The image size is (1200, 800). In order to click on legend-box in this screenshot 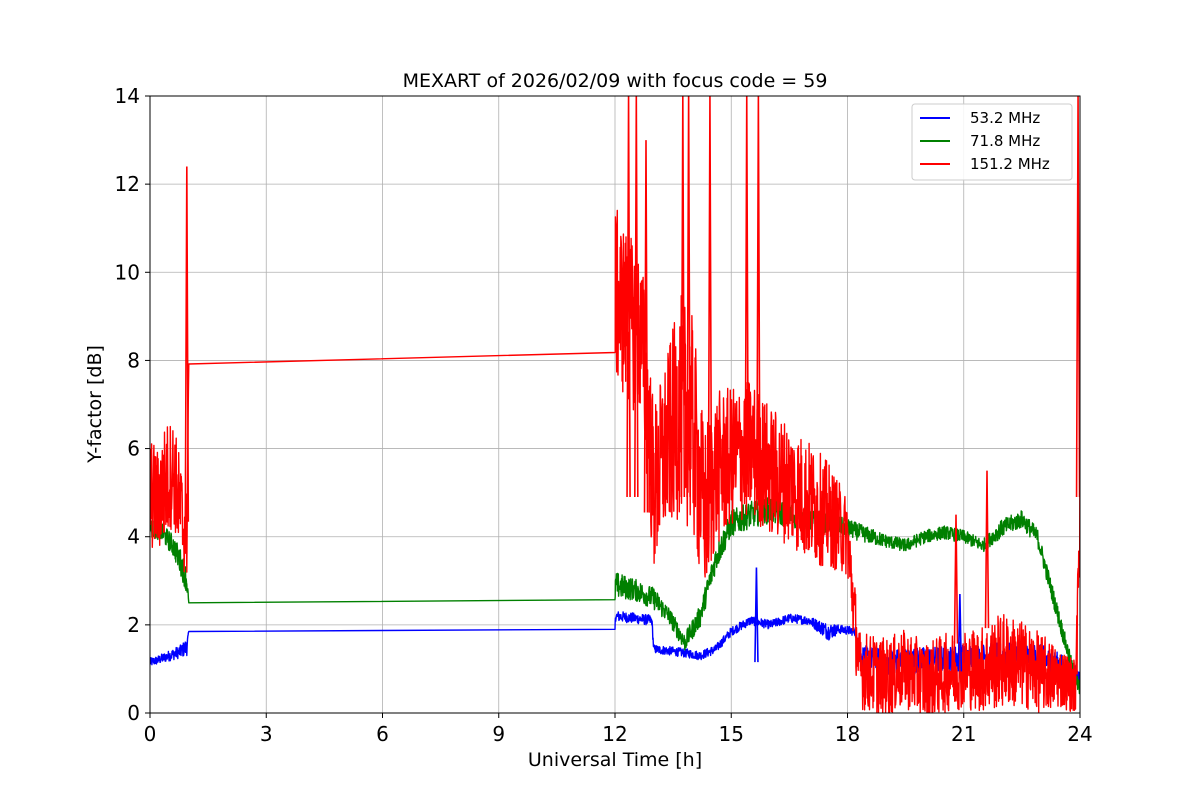, I will do `click(992, 142)`.